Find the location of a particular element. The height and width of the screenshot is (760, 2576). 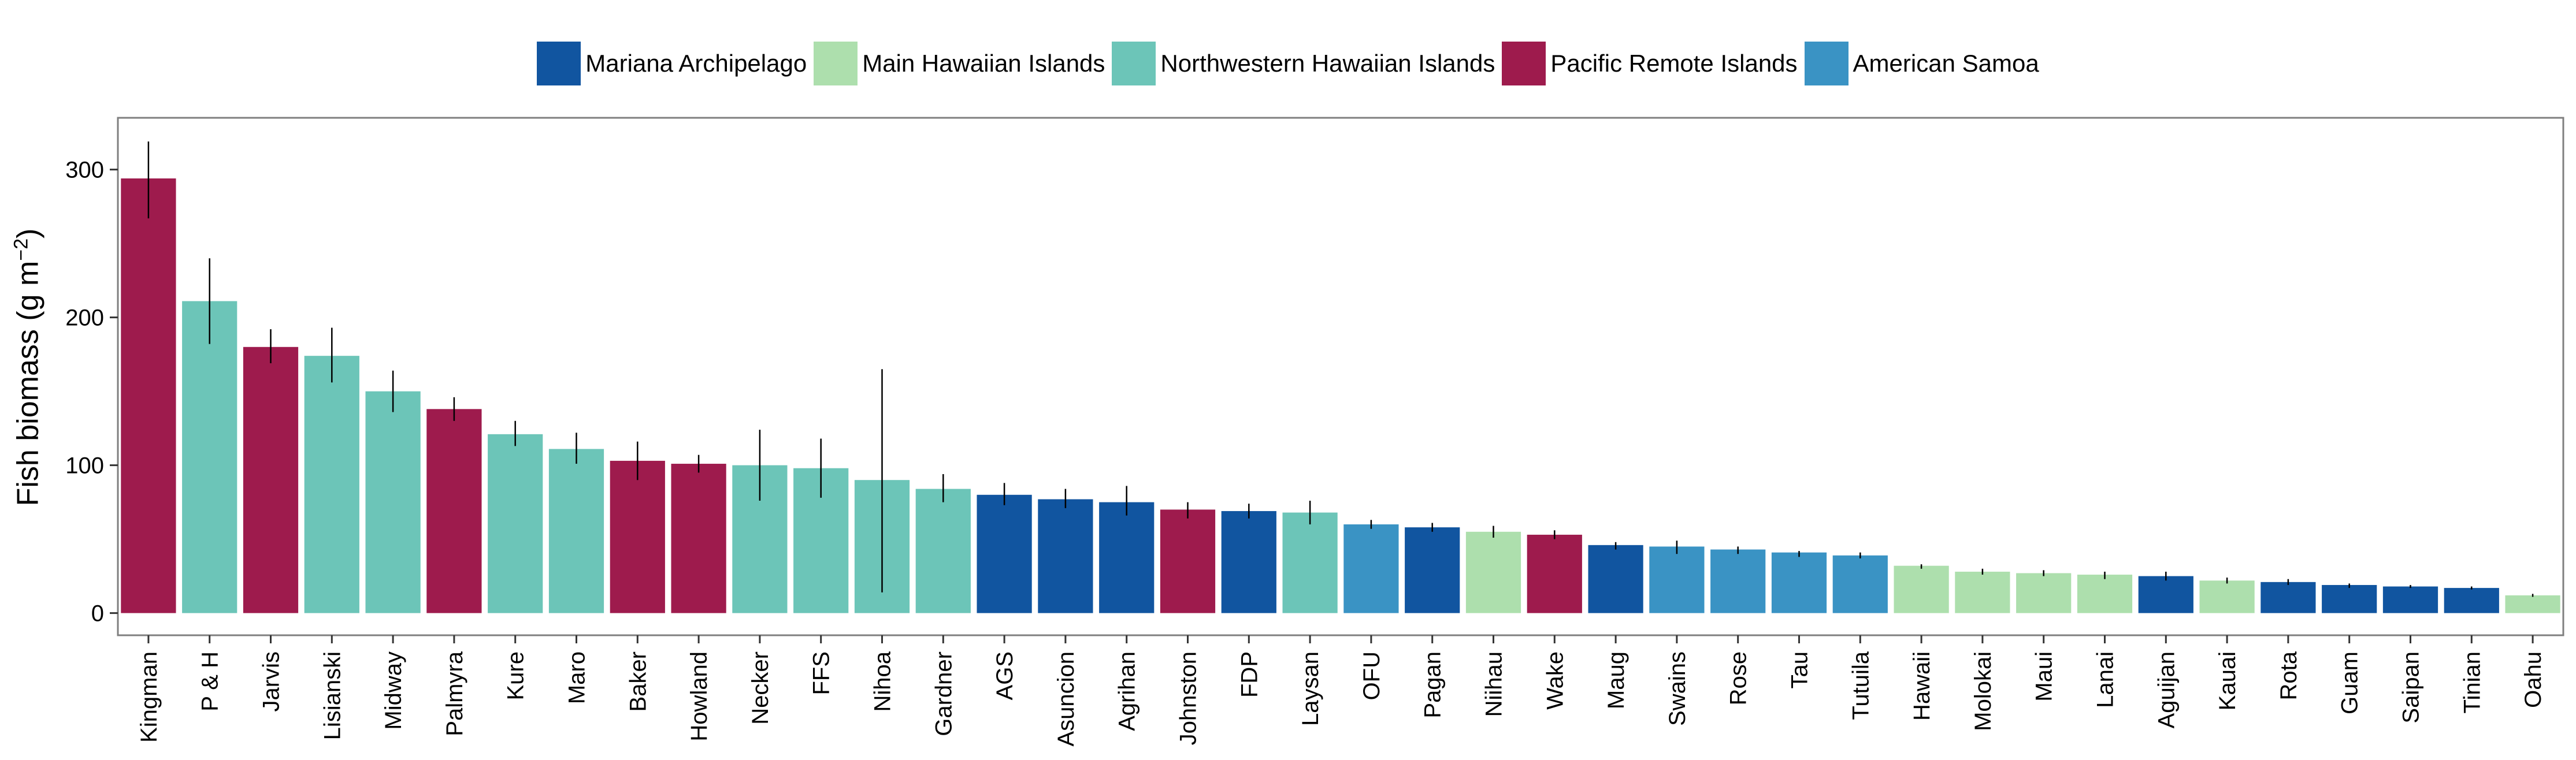

bar-maro is located at coordinates (576, 531).